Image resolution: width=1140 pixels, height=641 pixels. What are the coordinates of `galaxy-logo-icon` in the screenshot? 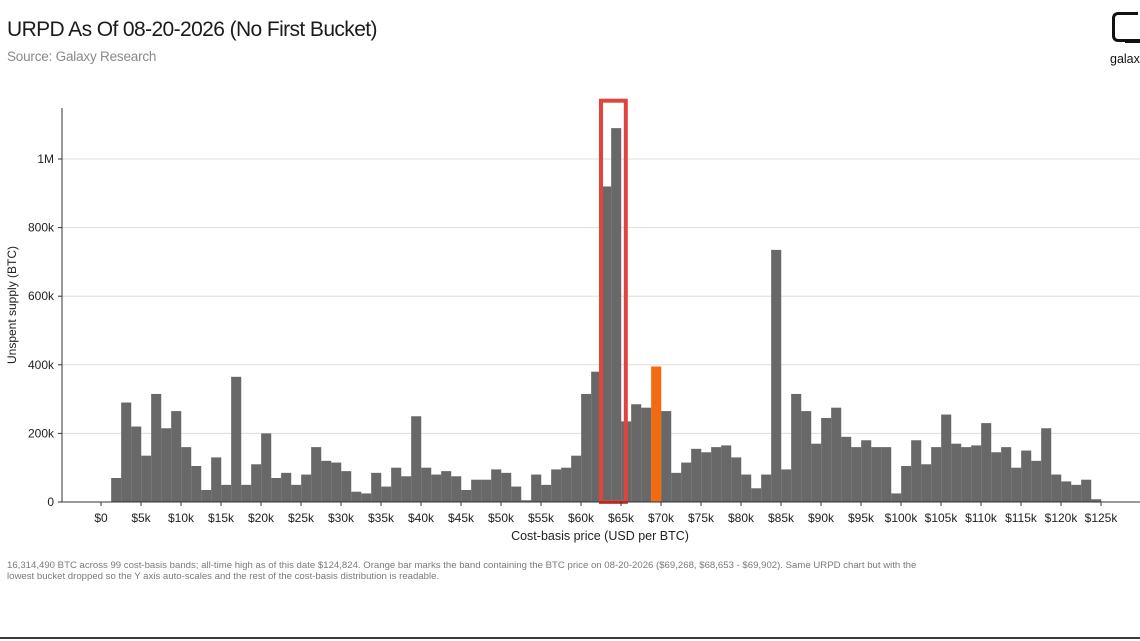 It's located at (1126, 27).